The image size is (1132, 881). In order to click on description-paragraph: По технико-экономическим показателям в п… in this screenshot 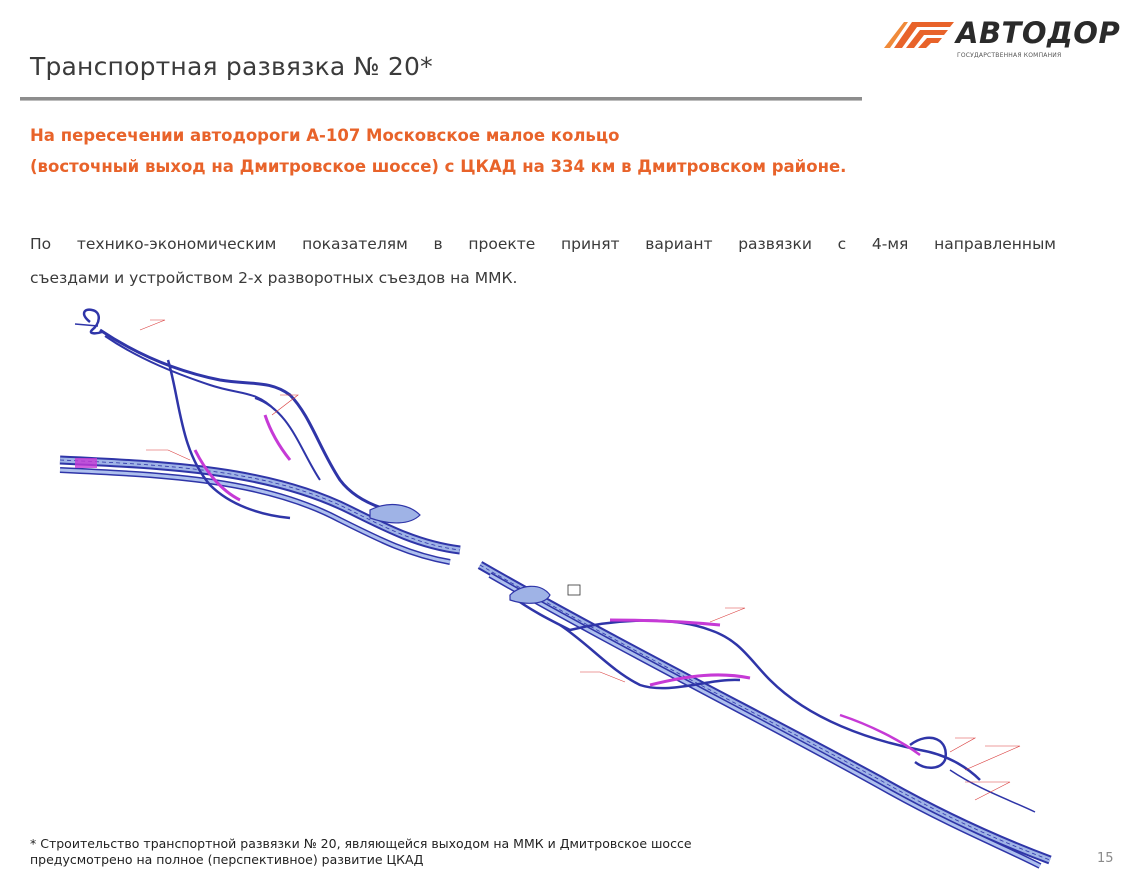, I will do `click(543, 261)`.